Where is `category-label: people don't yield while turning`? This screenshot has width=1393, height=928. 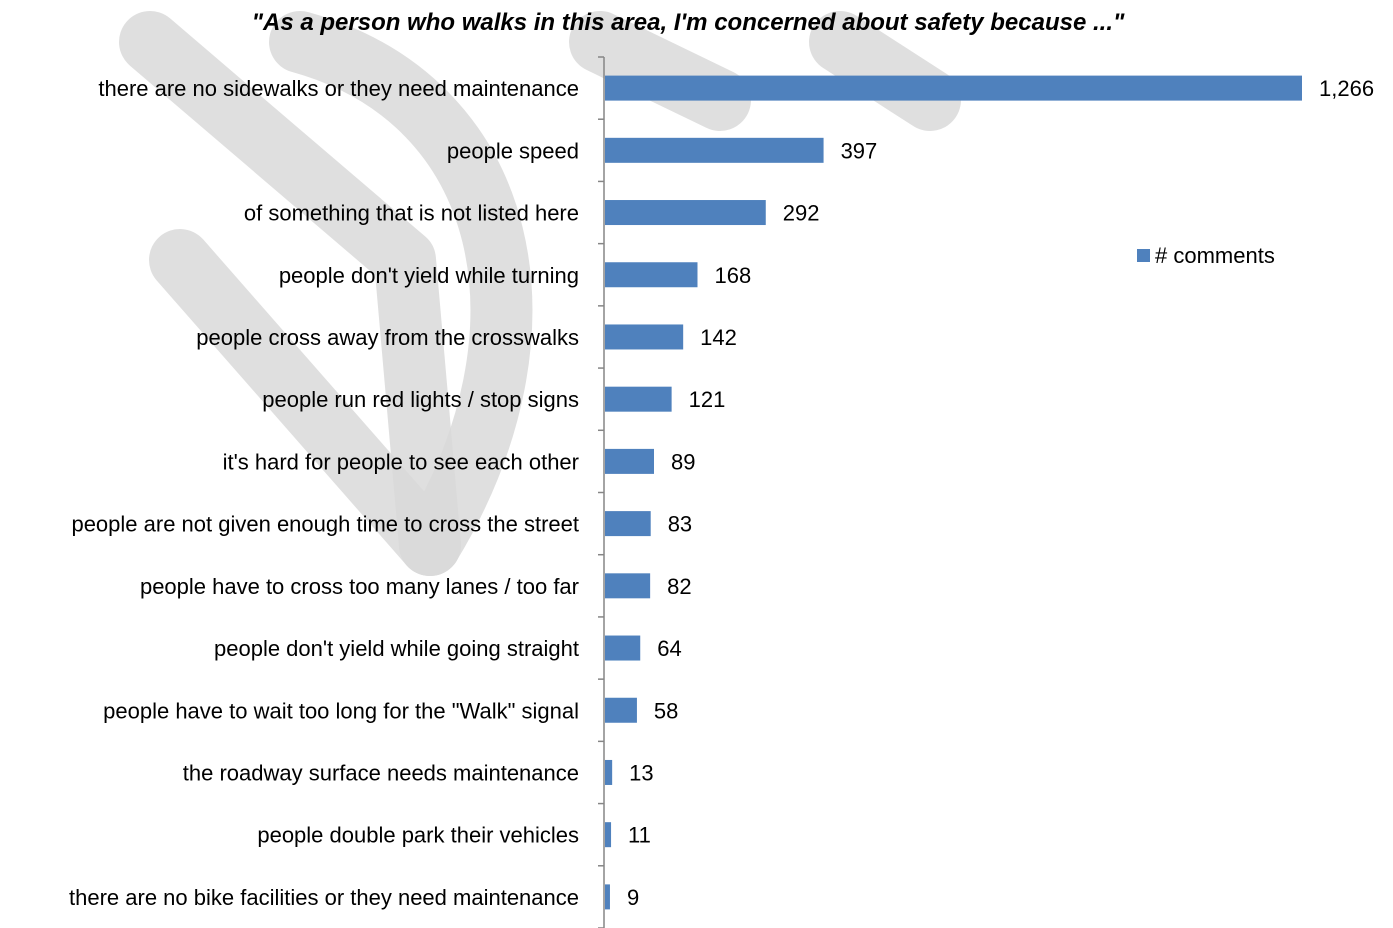 category-label: people don't yield while turning is located at coordinates (429, 275).